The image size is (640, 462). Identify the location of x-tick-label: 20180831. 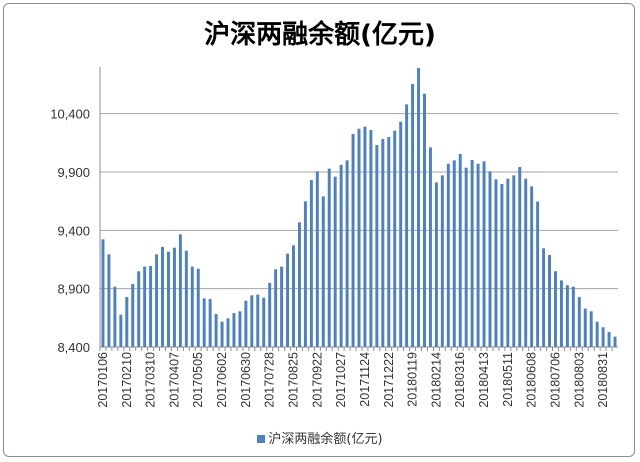
(603, 380).